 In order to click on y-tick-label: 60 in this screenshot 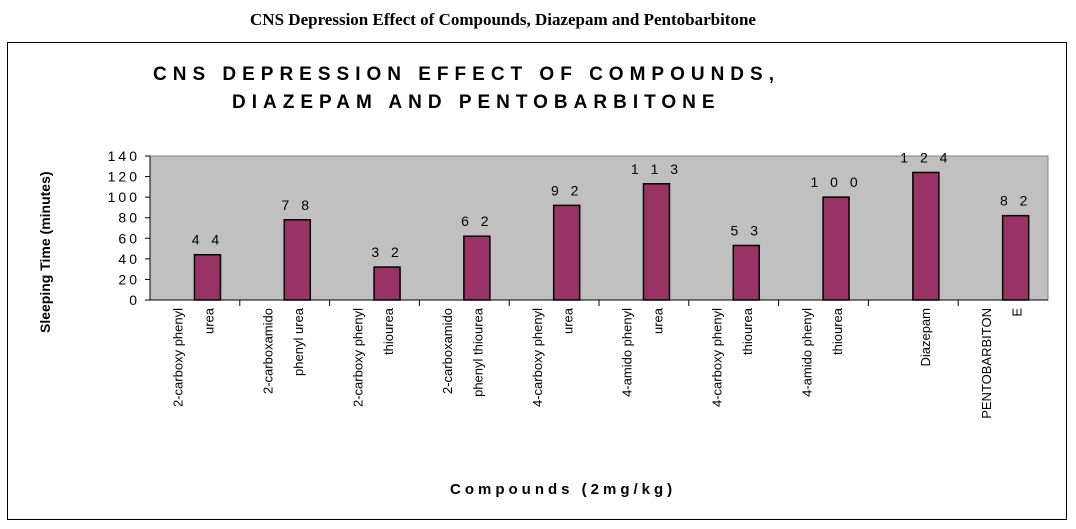, I will do `click(129, 238)`.